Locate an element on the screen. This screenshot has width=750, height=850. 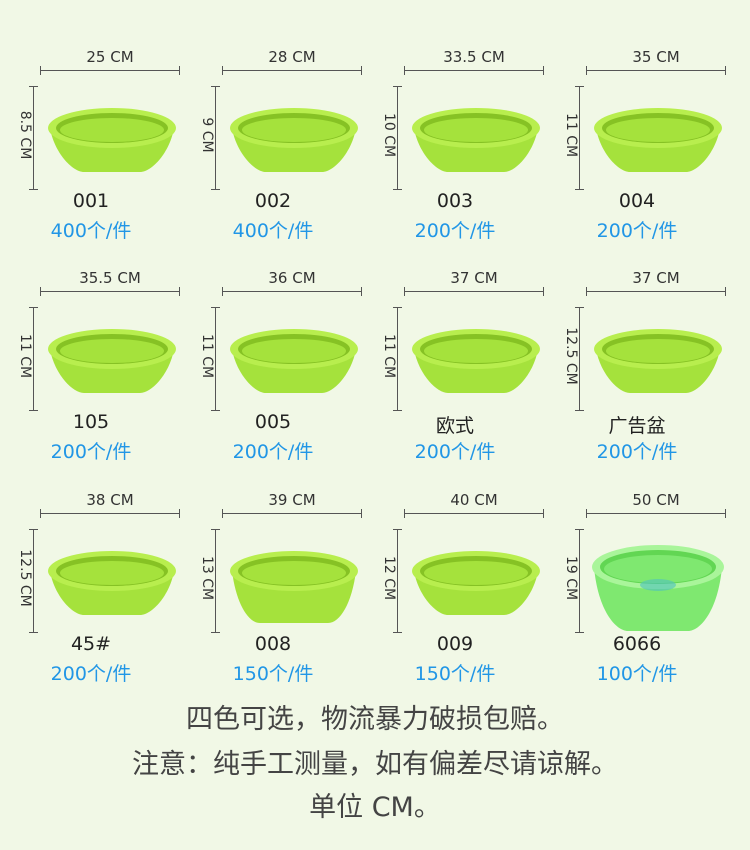
product-item: 37 CM 12.5 CM 广告盆 200个/件 is located at coordinates (637, 365).